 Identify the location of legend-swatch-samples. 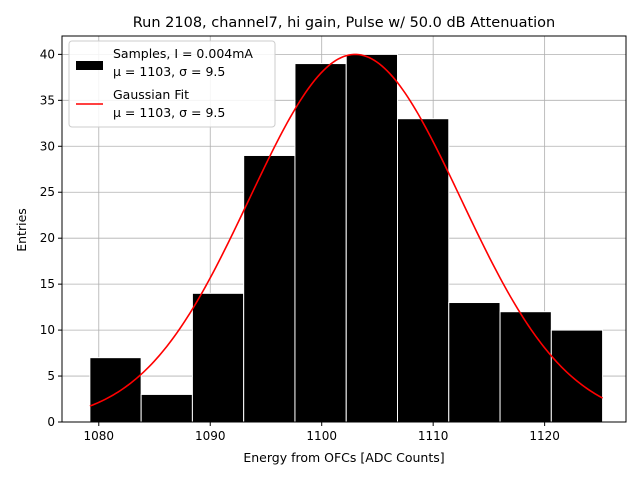
(89, 65).